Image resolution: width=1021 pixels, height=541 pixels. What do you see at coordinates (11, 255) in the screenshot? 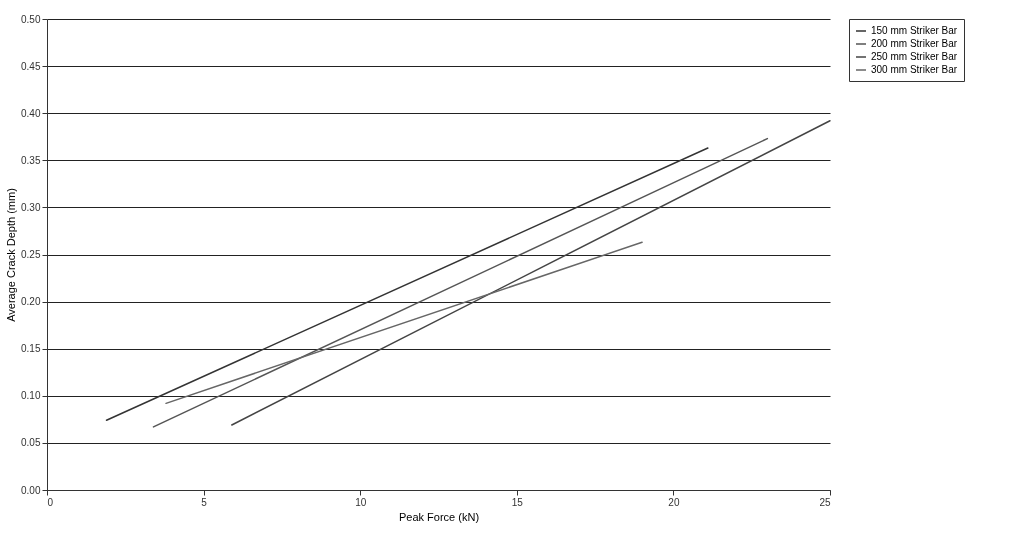
I see `y-axis-title: Average Crack Depth (mm)` at bounding box center [11, 255].